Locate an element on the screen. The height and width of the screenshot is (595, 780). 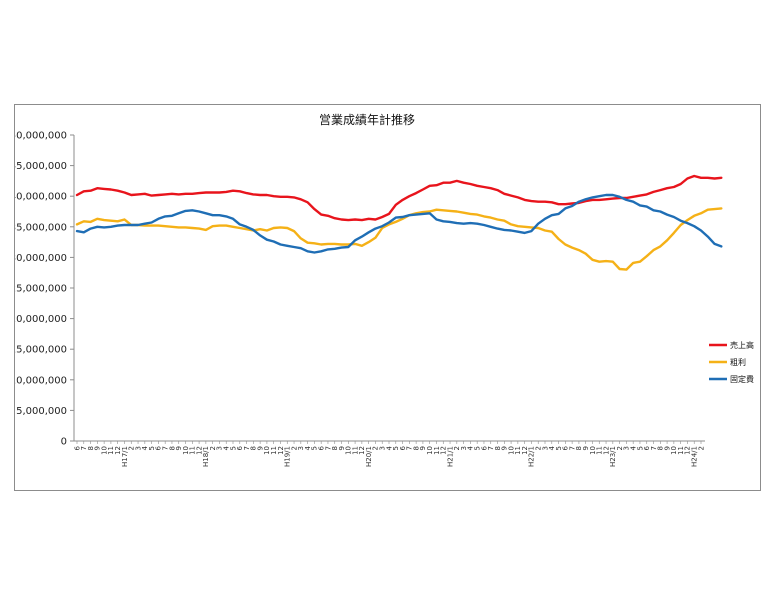
x-tick-label: H24/1 is located at coordinates (695, 456).